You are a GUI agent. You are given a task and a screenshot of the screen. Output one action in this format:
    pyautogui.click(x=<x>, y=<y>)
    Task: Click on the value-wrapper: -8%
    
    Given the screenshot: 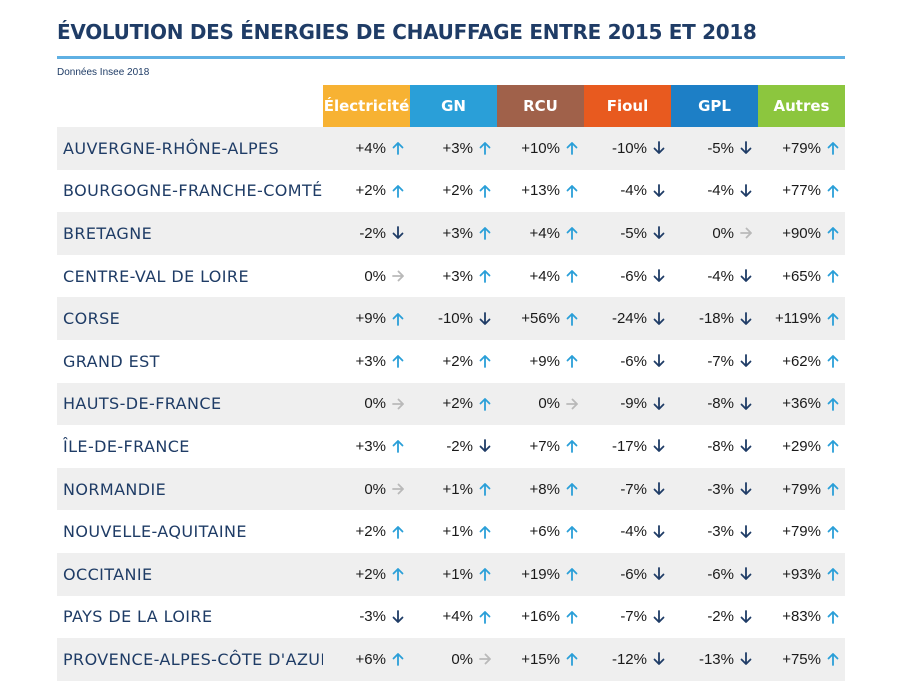 What is the action you would take?
    pyautogui.click(x=729, y=446)
    